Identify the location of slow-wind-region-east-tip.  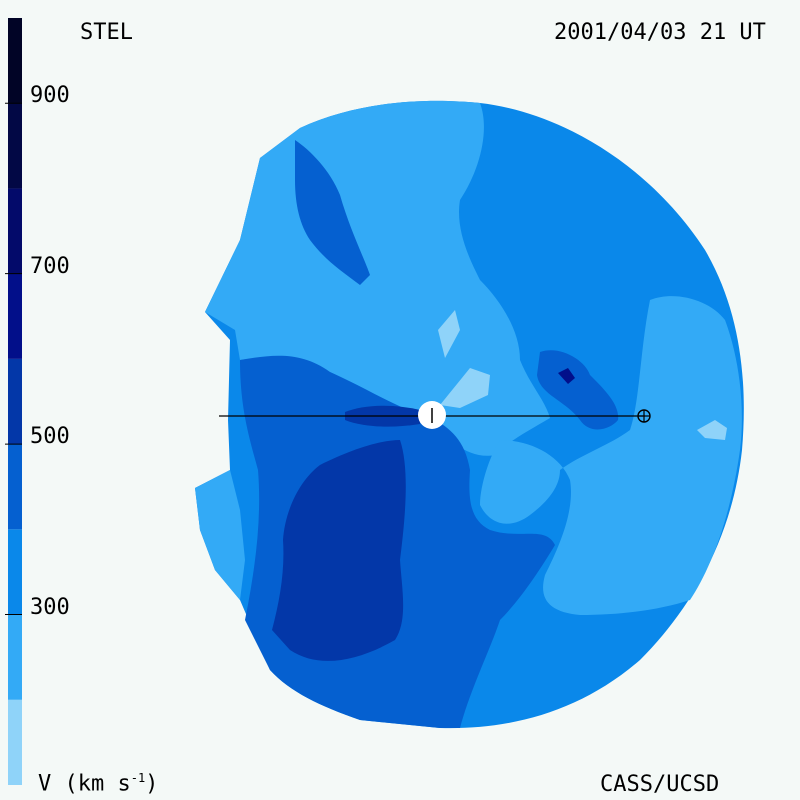
(712, 430).